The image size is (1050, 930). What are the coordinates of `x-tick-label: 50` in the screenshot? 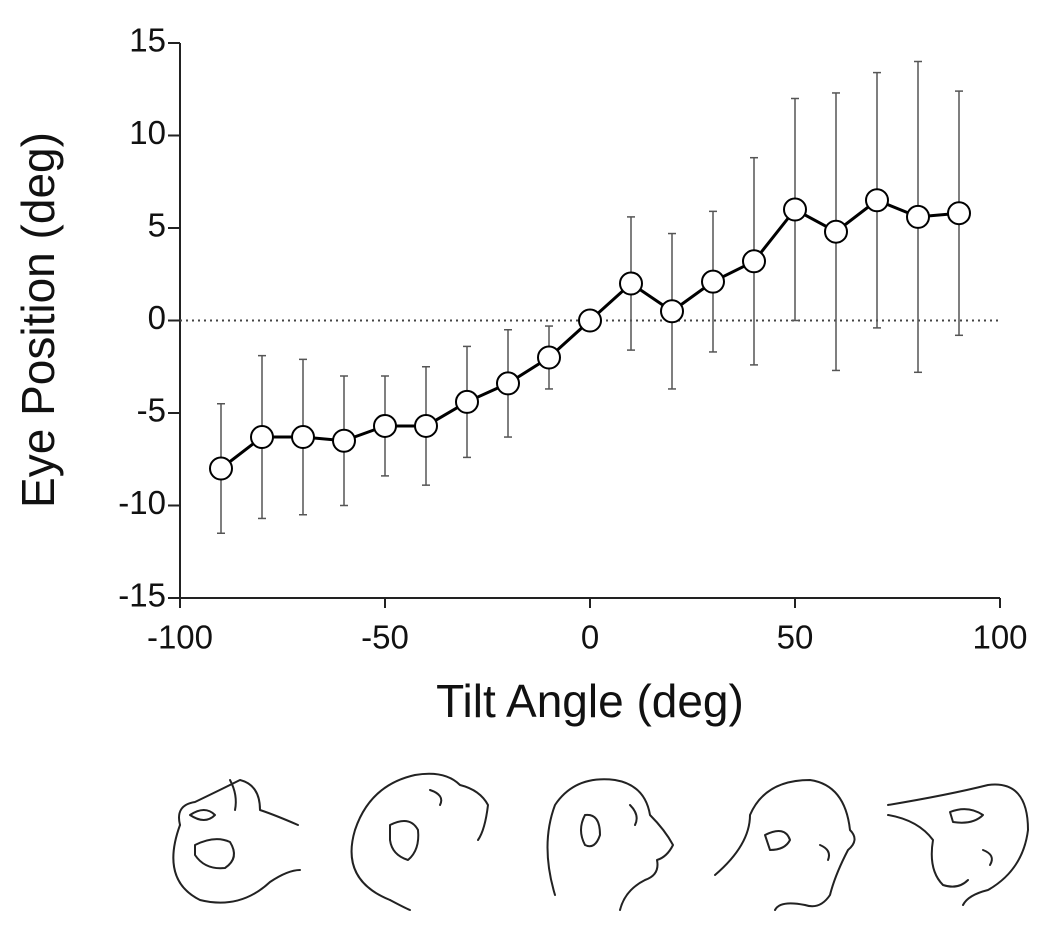 It's located at (795, 637).